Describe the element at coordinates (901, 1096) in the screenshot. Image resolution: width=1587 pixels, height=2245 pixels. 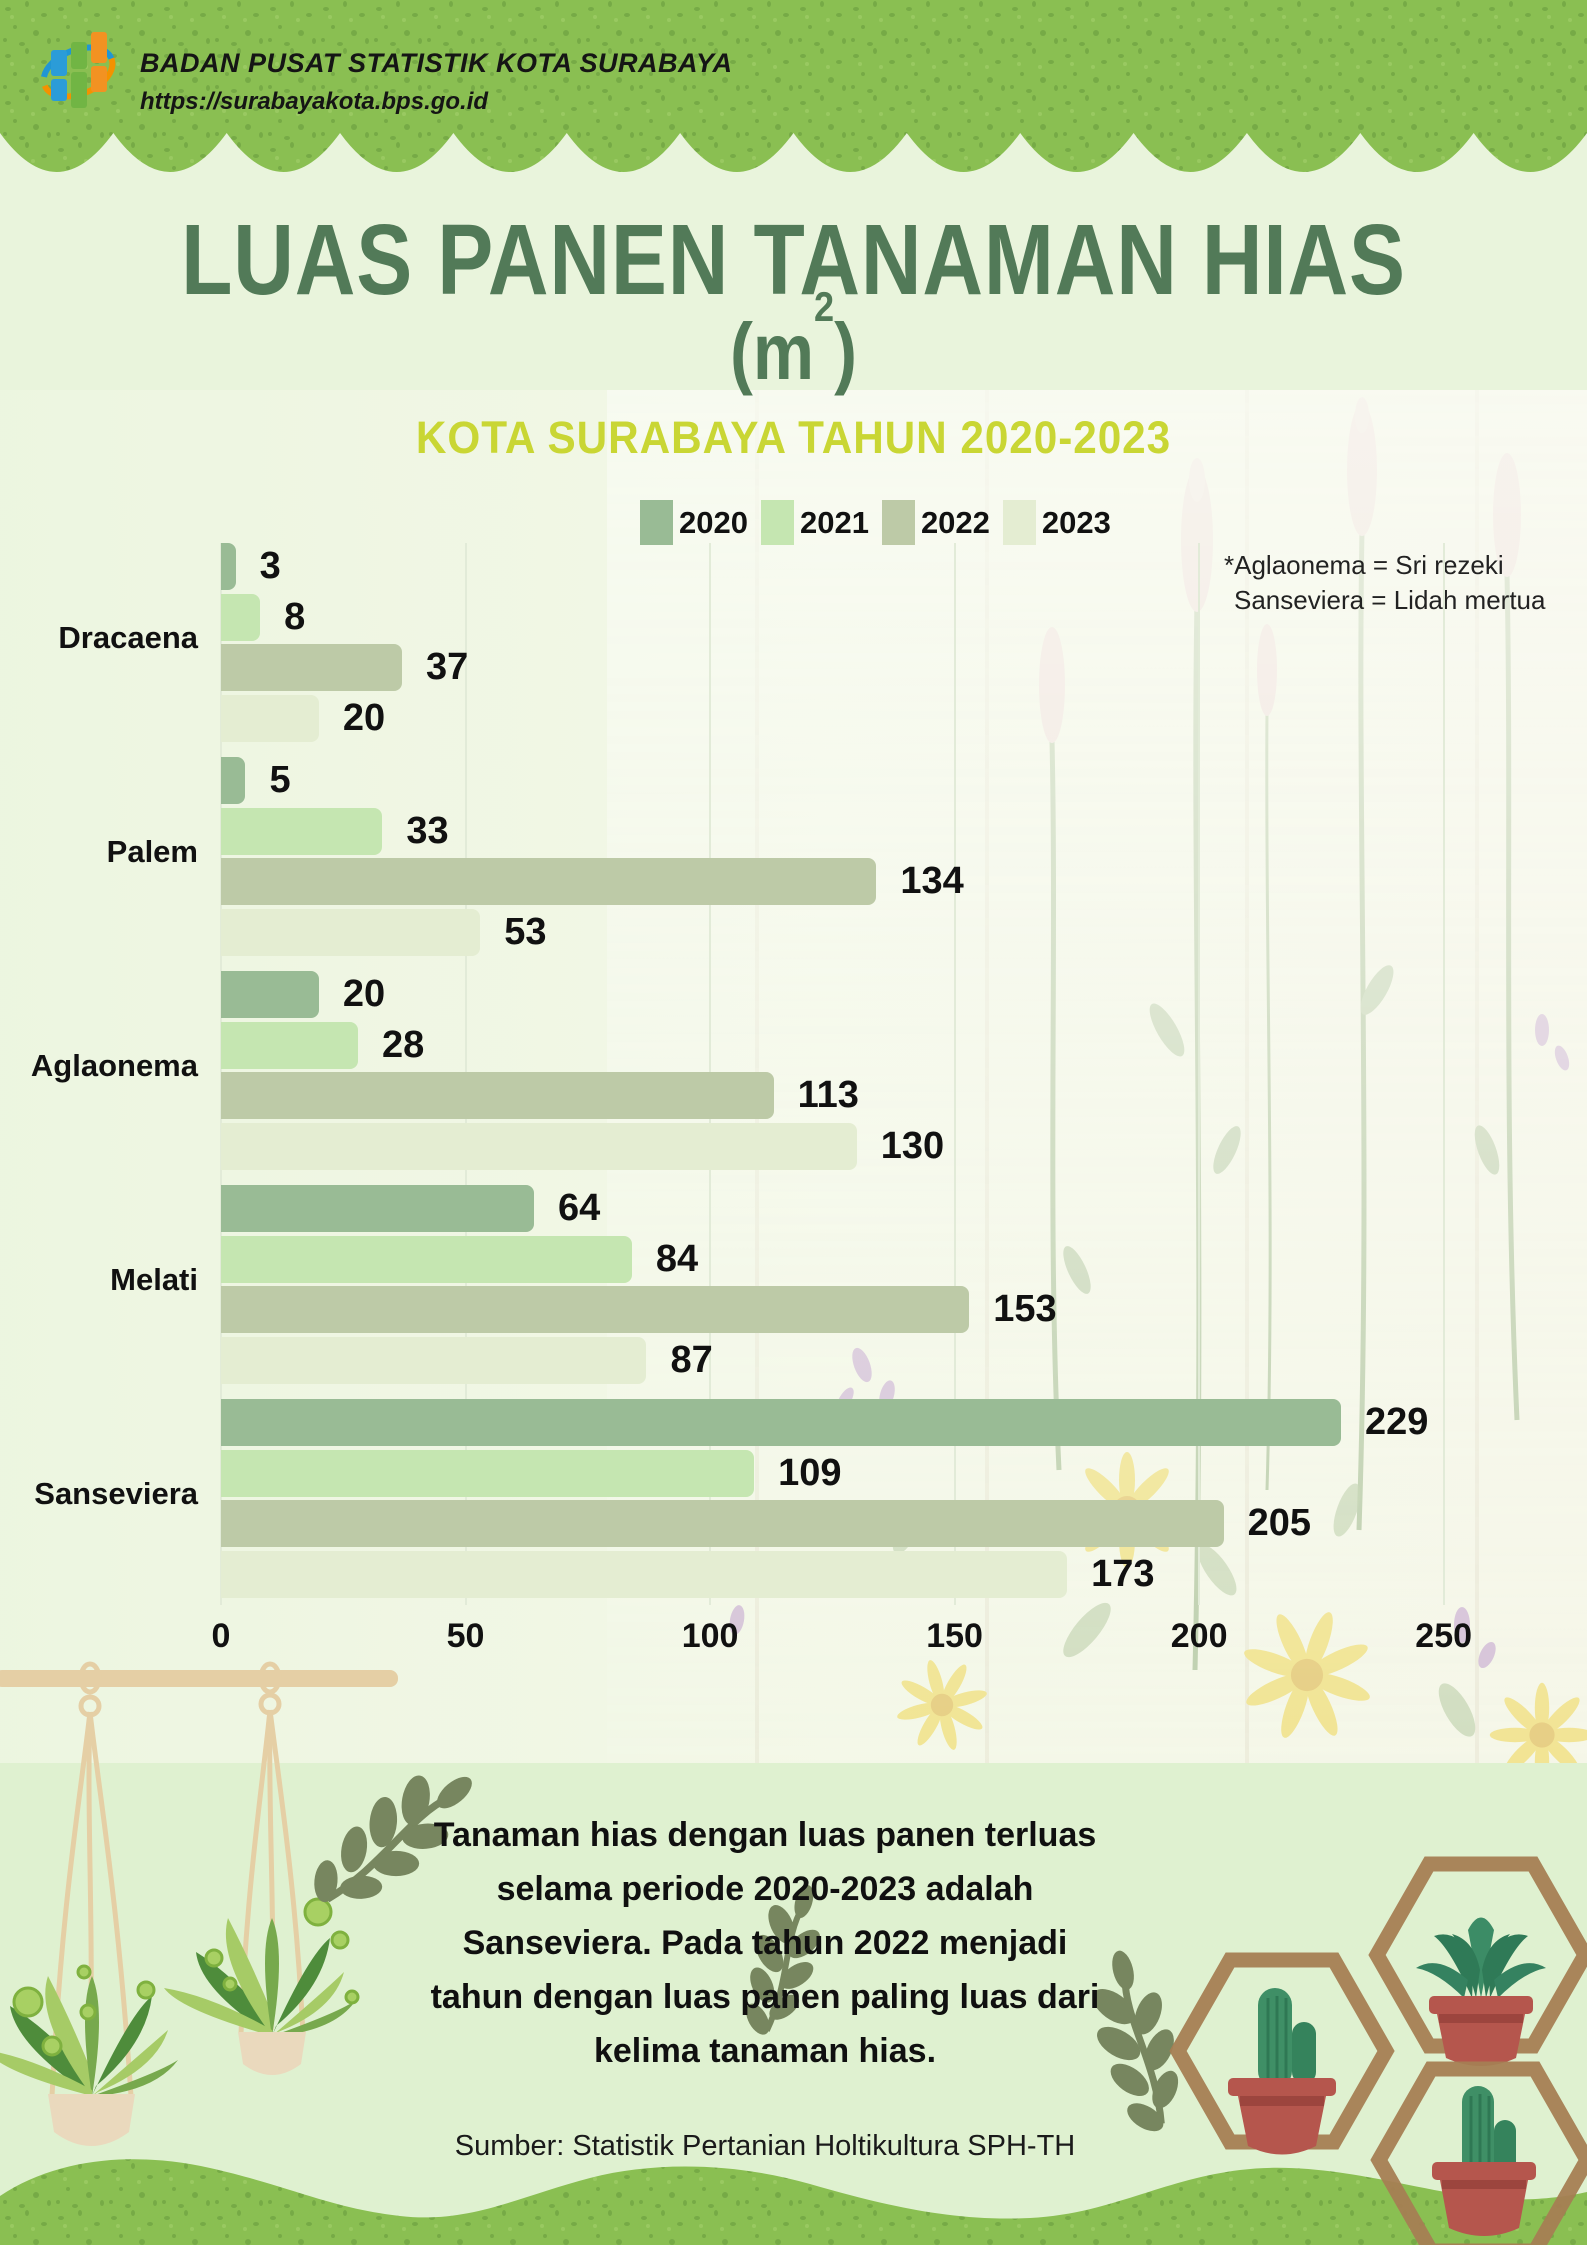
I see `bar-row-aglaonema-2022: 113` at that location.